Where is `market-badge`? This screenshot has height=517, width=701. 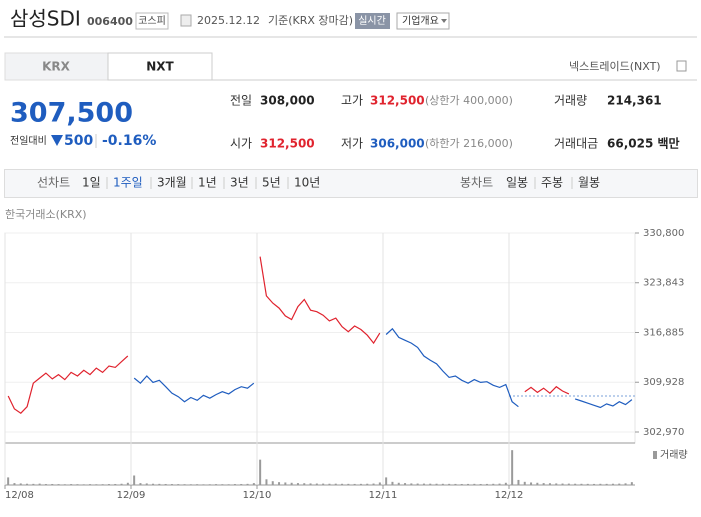 market-badge is located at coordinates (152, 21).